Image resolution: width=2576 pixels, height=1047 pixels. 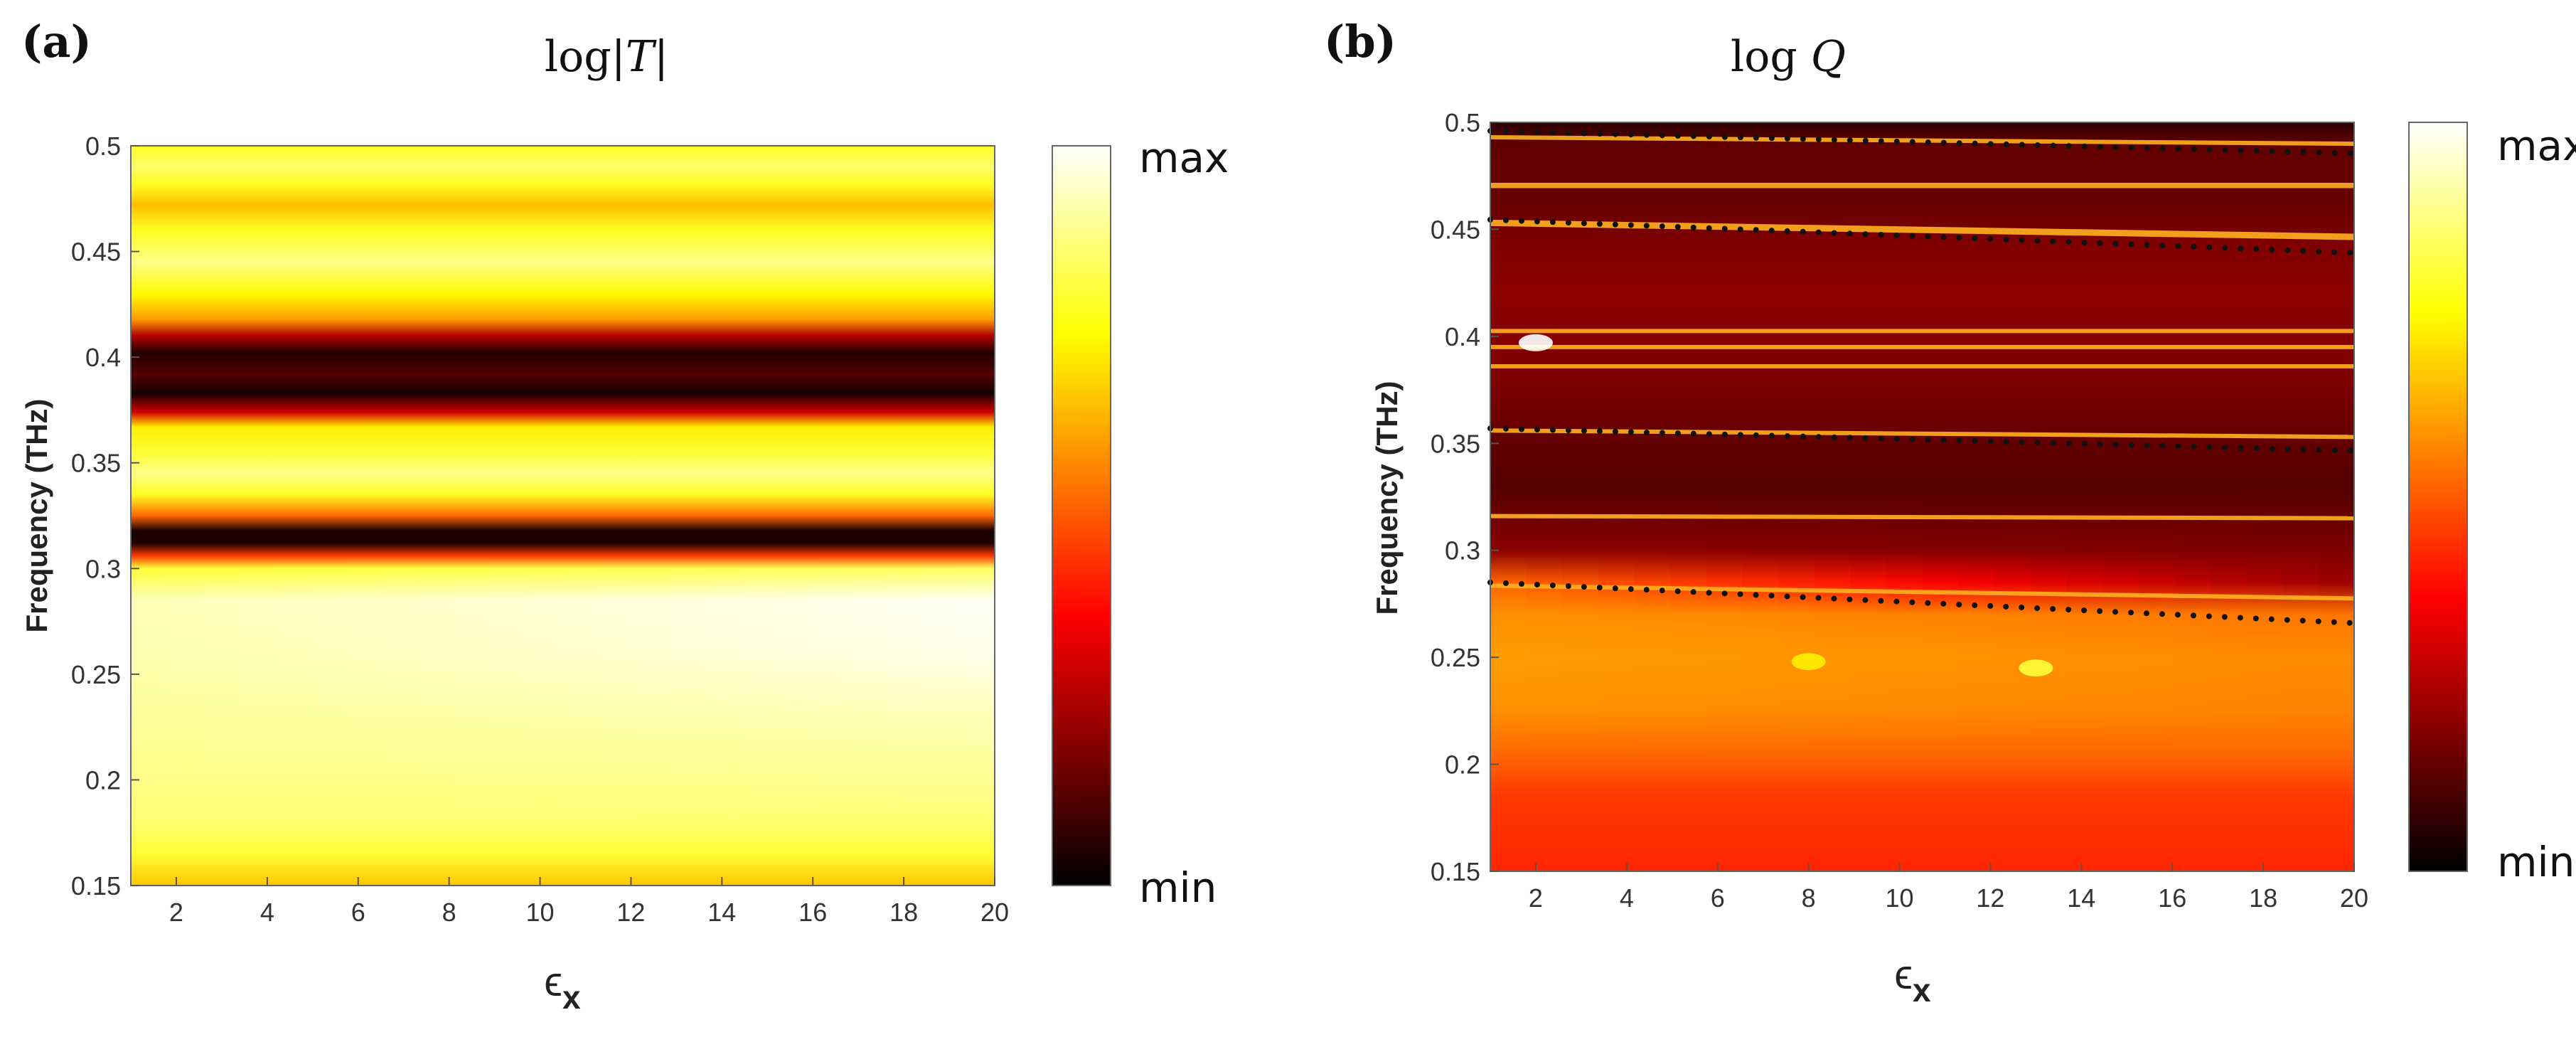 What do you see at coordinates (2492, 504) in the screenshot?
I see `panel-b-colorbar: max min` at bounding box center [2492, 504].